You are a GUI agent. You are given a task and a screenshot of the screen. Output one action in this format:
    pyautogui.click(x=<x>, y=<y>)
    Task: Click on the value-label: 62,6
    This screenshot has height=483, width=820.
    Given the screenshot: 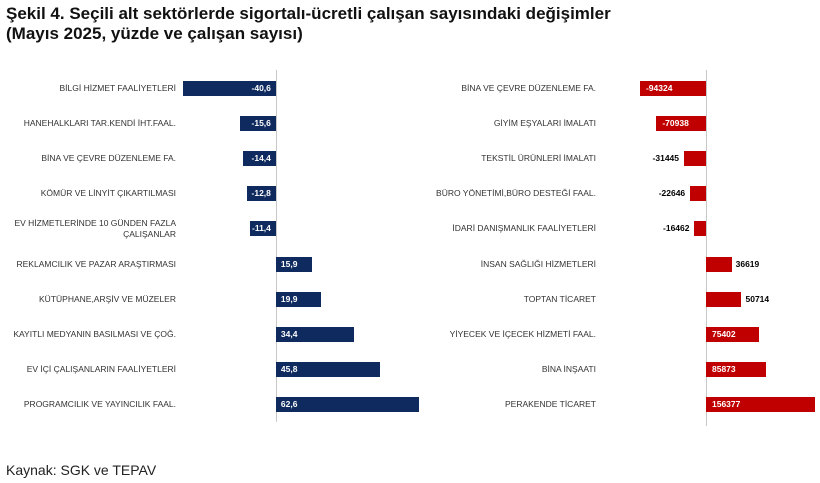 What is the action you would take?
    pyautogui.click(x=289, y=404)
    